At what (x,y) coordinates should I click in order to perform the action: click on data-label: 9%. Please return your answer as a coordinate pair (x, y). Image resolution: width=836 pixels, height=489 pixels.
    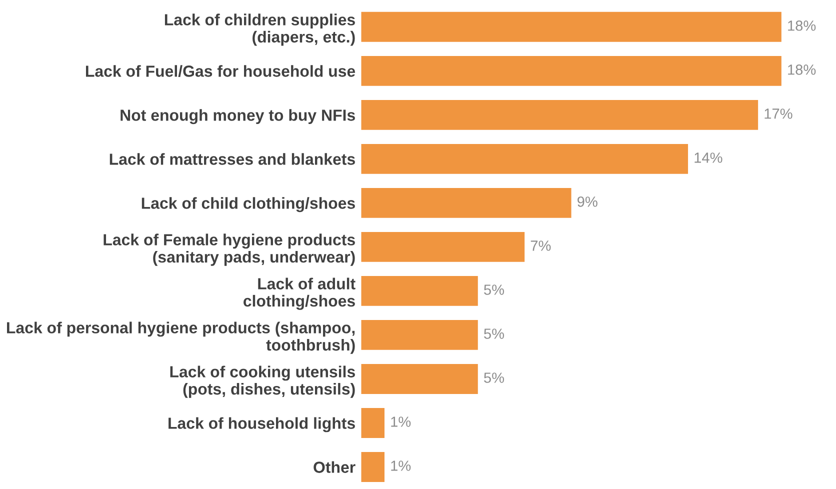
    Looking at the image, I should click on (588, 201).